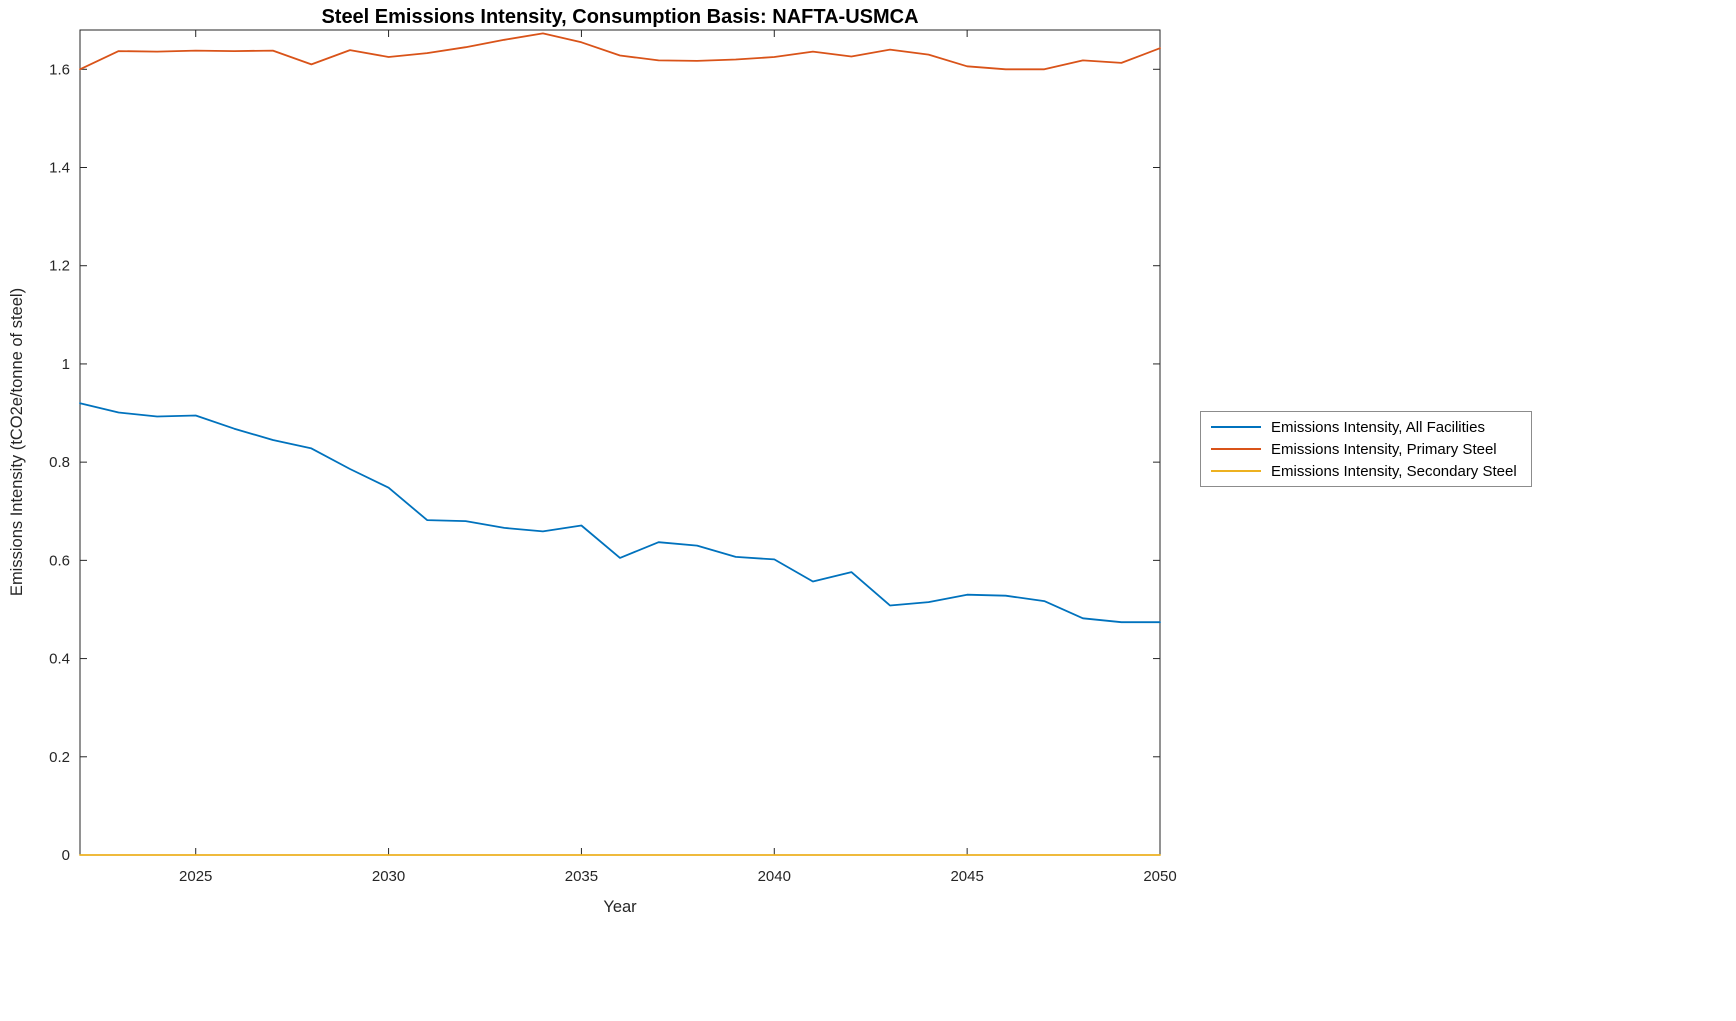 This screenshot has width=1736, height=1021. Describe the element at coordinates (195, 876) in the screenshot. I see `x-tick-label: 2025` at that location.